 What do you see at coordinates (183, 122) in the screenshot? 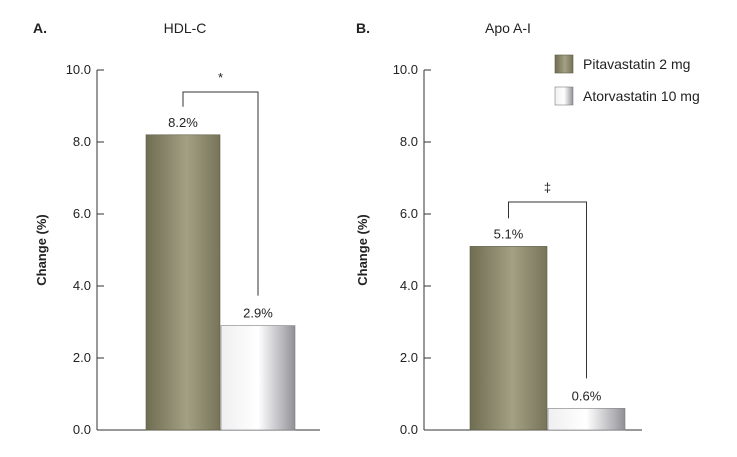
I see `data-label: 8.2%` at bounding box center [183, 122].